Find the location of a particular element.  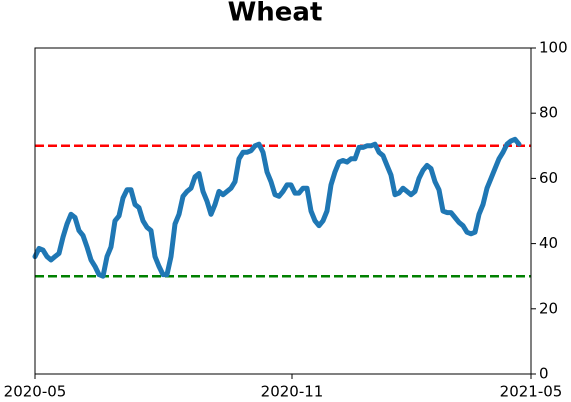

y-tick-label: 20 is located at coordinates (548, 308).